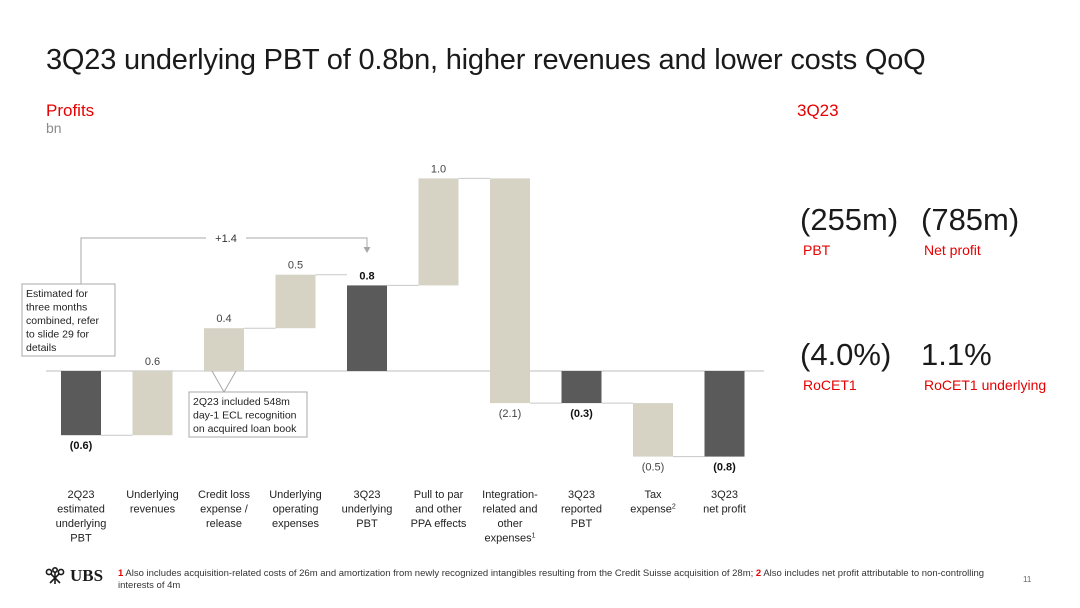  I want to click on annotation-1-text: to slide 29 for, so click(58, 335).